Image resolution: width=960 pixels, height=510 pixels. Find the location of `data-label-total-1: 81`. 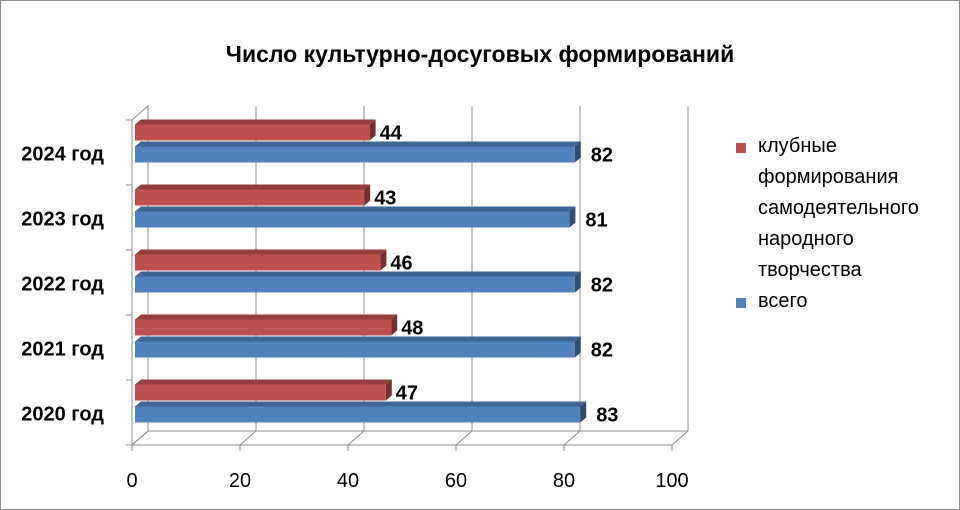

data-label-total-1: 81 is located at coordinates (596, 221).